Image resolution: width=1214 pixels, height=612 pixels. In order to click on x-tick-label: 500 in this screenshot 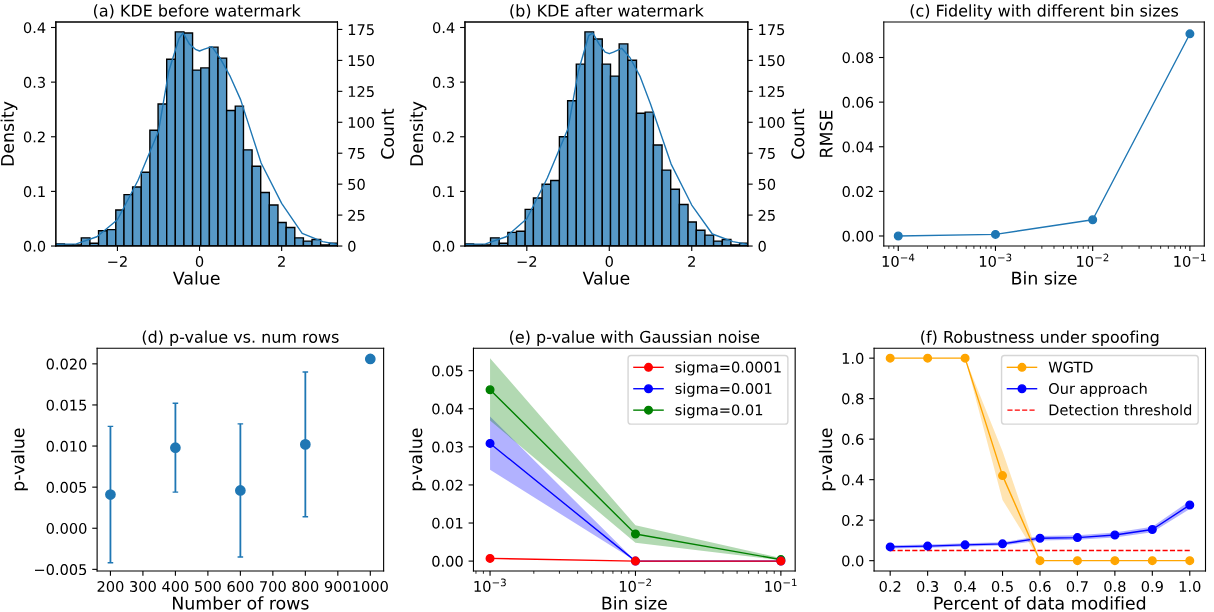, I will do `click(208, 586)`.